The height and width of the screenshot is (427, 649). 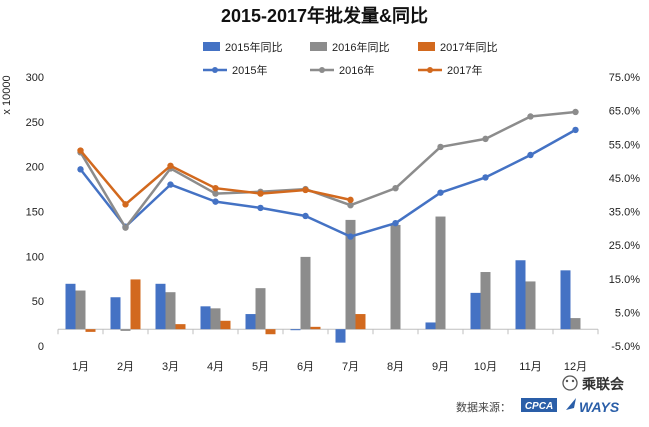 I want to click on legend-label: 2016年同比, so click(x=360, y=47).